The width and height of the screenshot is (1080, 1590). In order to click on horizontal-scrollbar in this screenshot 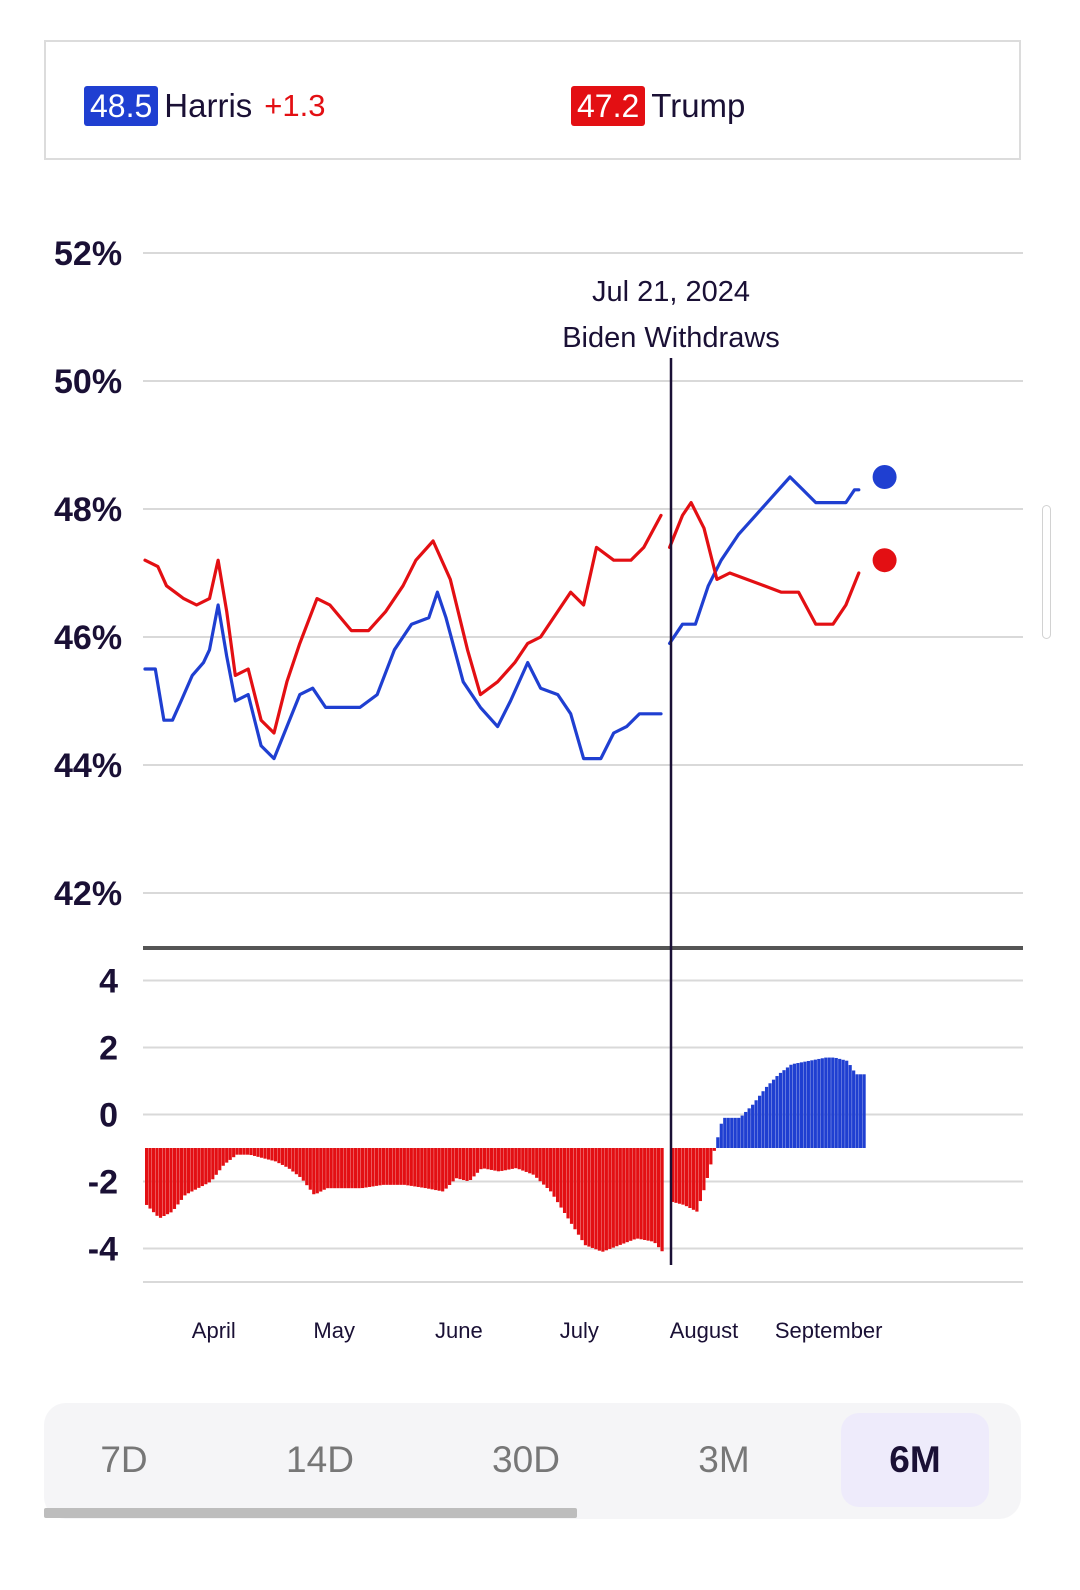, I will do `click(310, 1513)`.